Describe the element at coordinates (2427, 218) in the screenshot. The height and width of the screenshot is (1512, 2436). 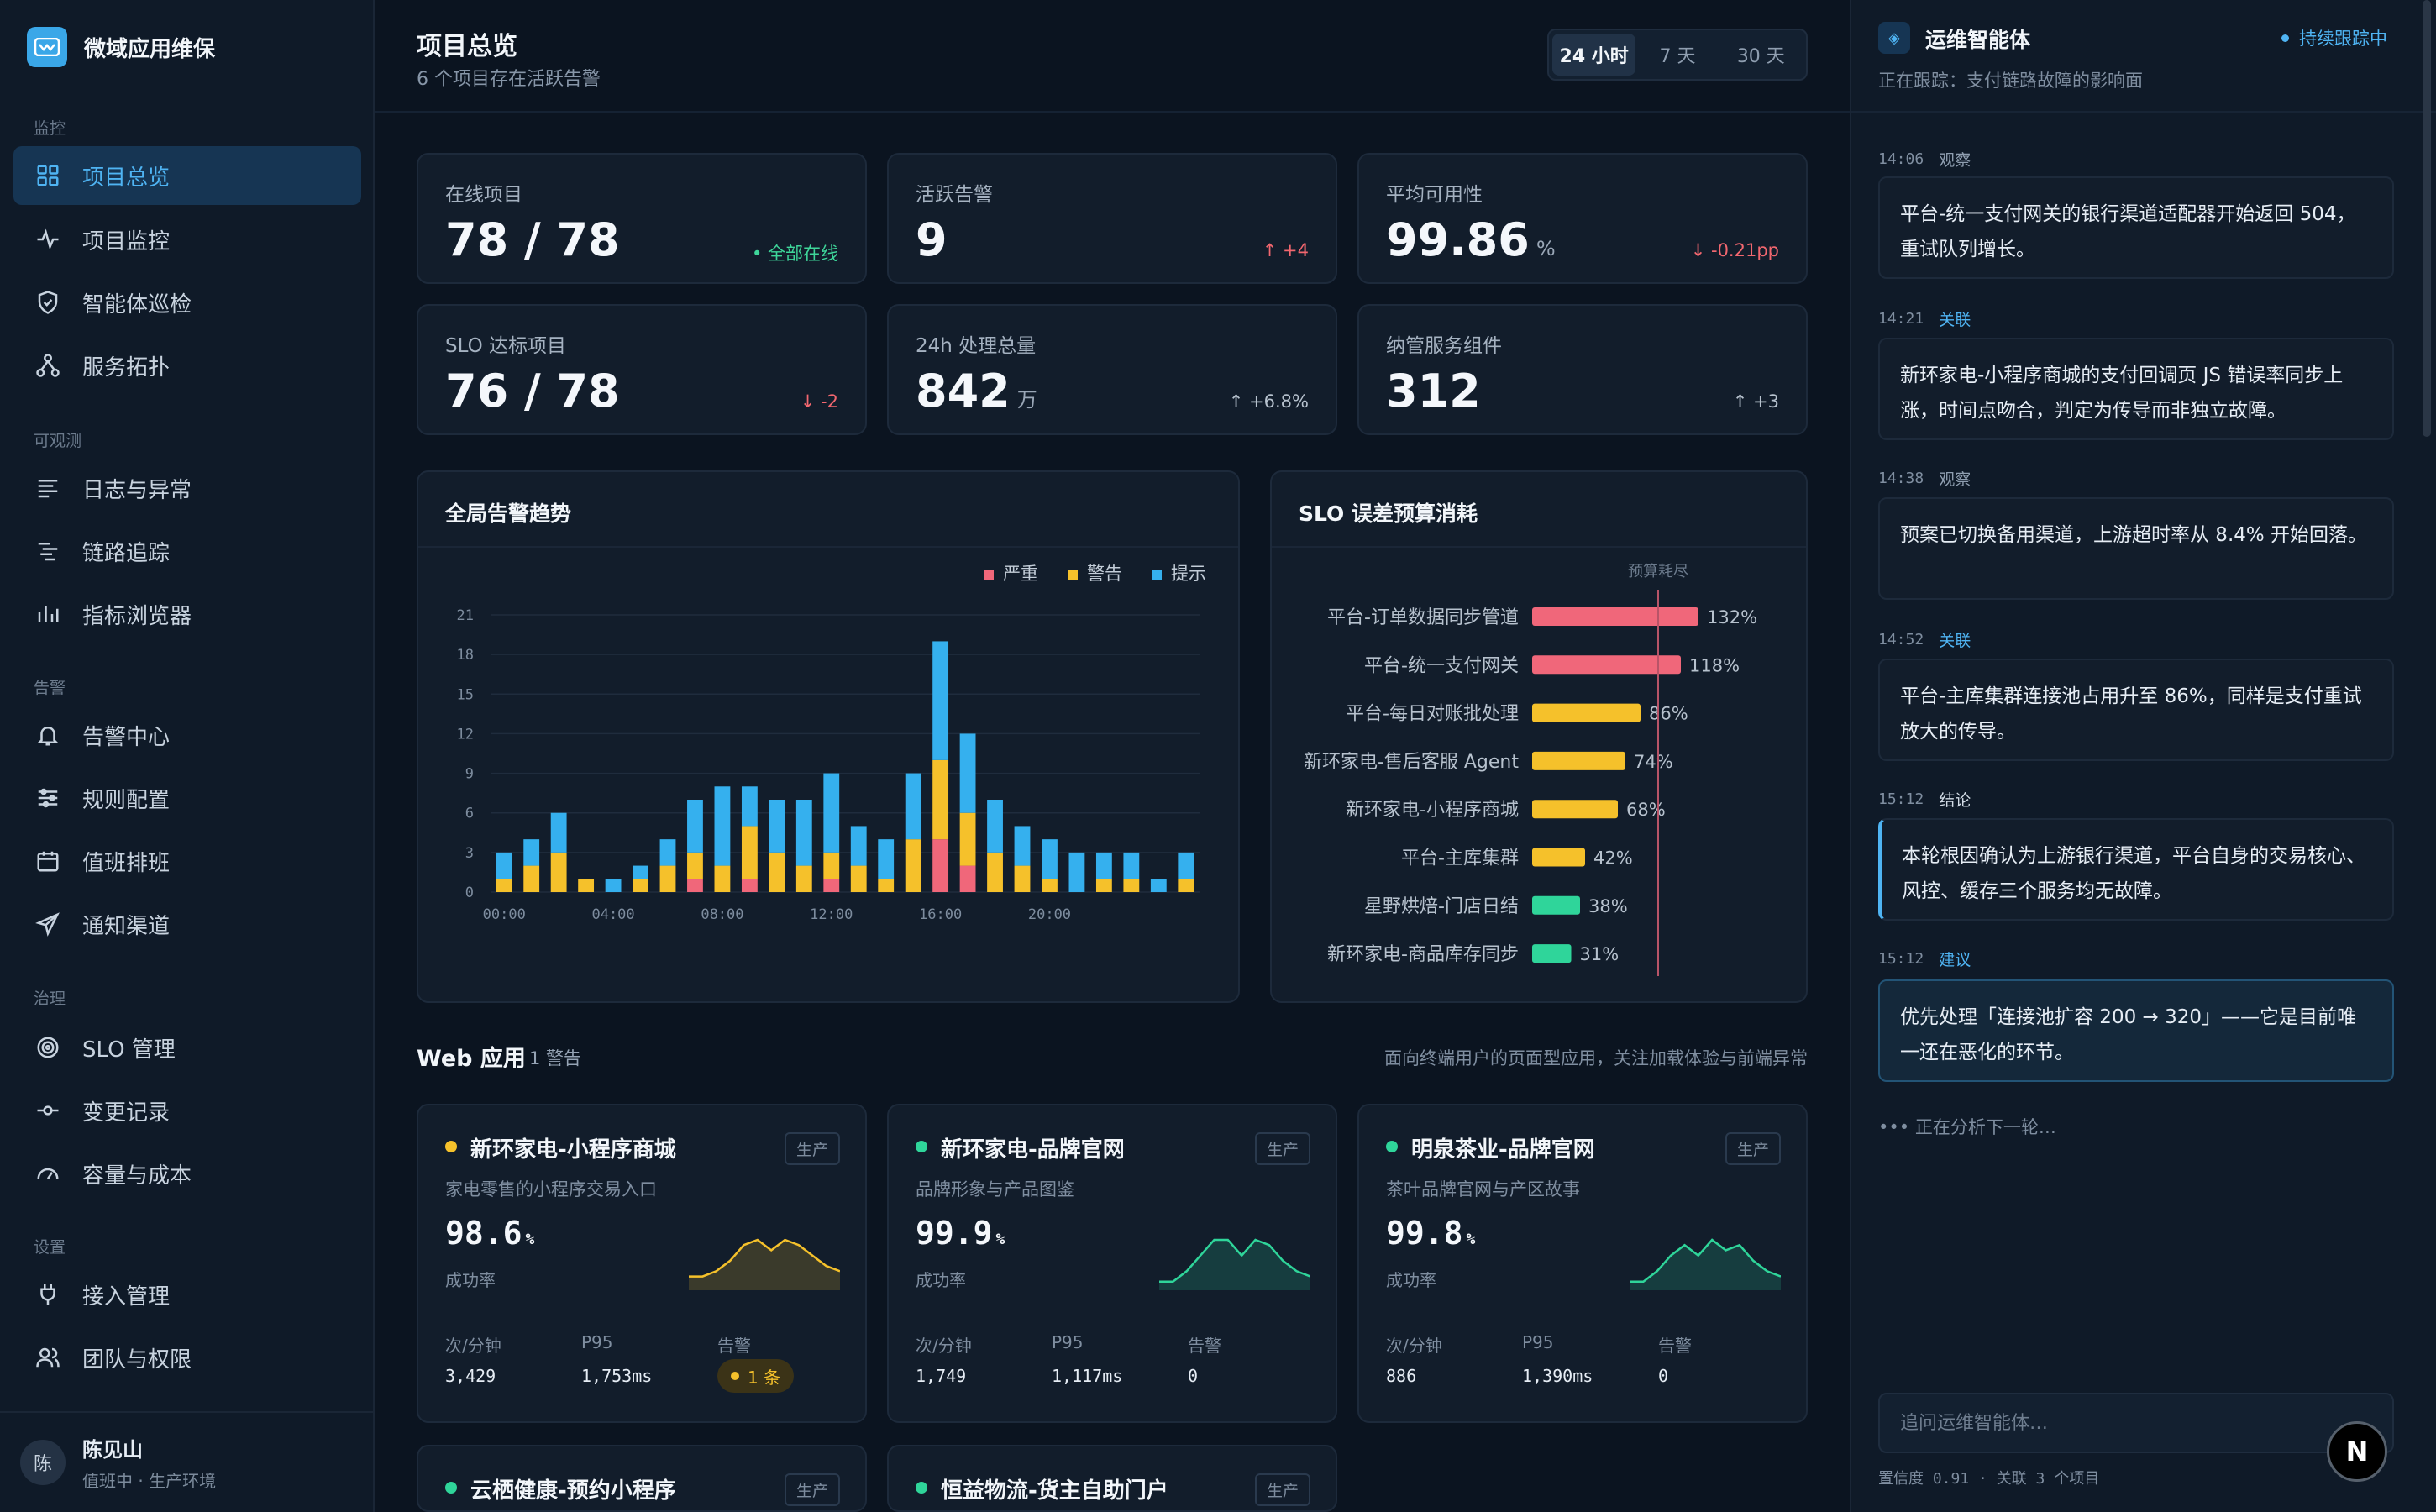
I see `scrollbar` at that location.